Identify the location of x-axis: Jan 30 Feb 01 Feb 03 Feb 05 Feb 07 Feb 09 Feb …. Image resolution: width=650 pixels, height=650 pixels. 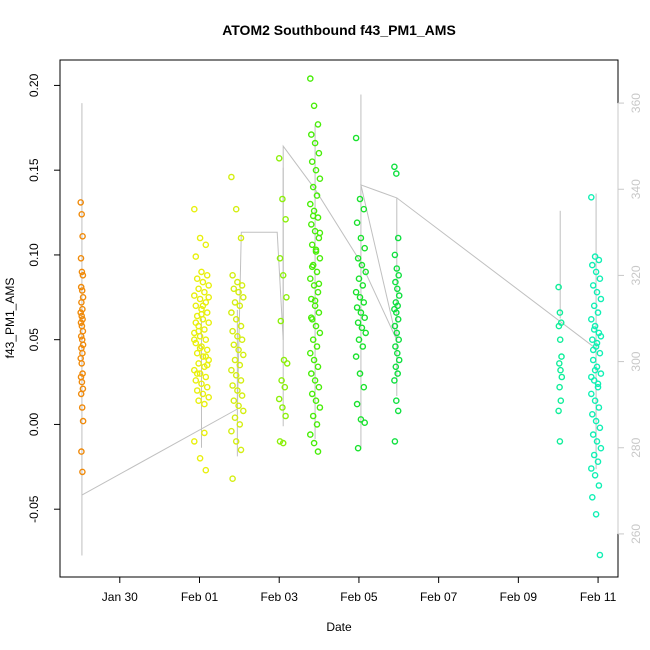
(359, 590).